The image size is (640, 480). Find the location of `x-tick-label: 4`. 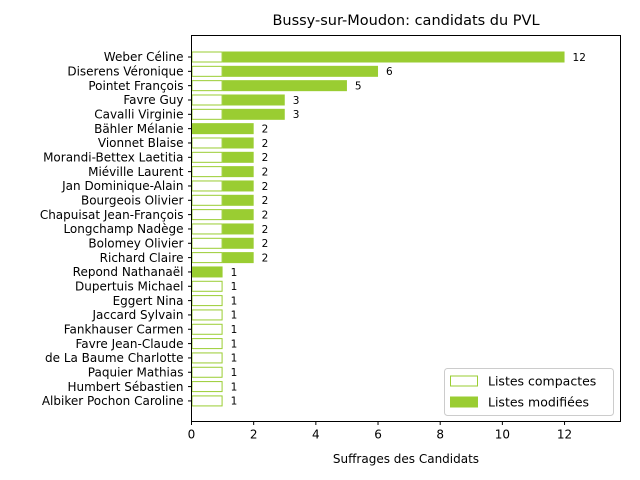

x-tick-label: 4 is located at coordinates (316, 435).